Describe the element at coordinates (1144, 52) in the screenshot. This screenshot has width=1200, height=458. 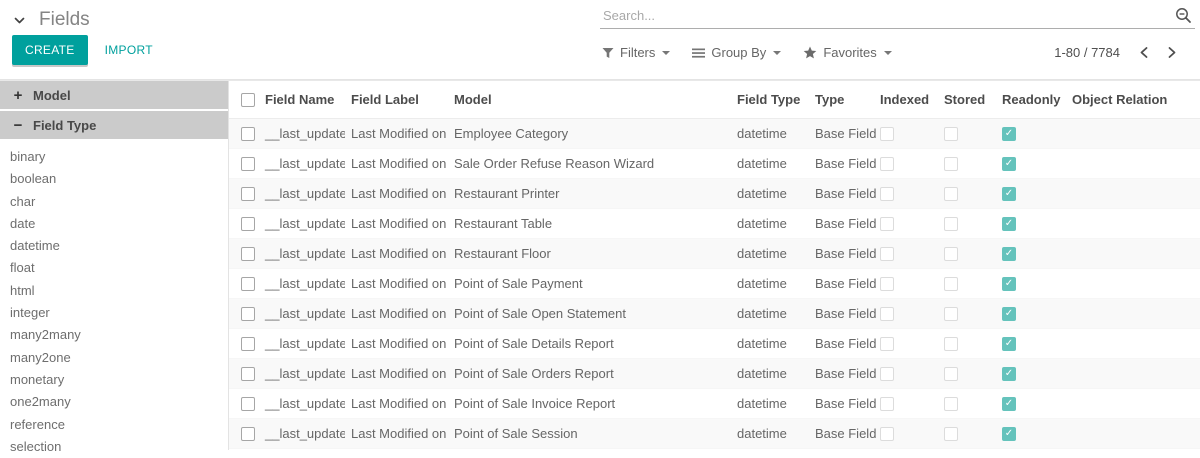
I see `pager-previous-button` at that location.